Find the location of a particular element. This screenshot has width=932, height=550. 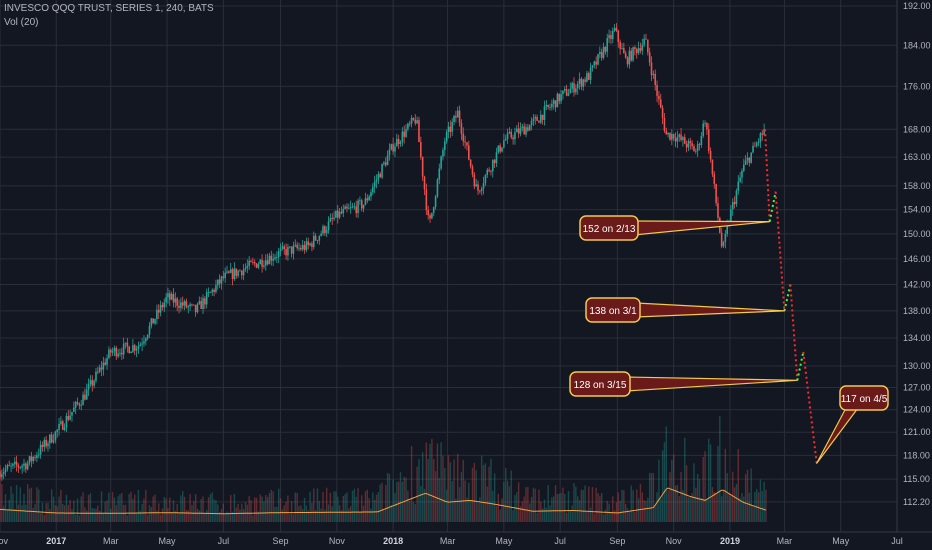

callout-1: 152 on 2/13 is located at coordinates (675, 228).